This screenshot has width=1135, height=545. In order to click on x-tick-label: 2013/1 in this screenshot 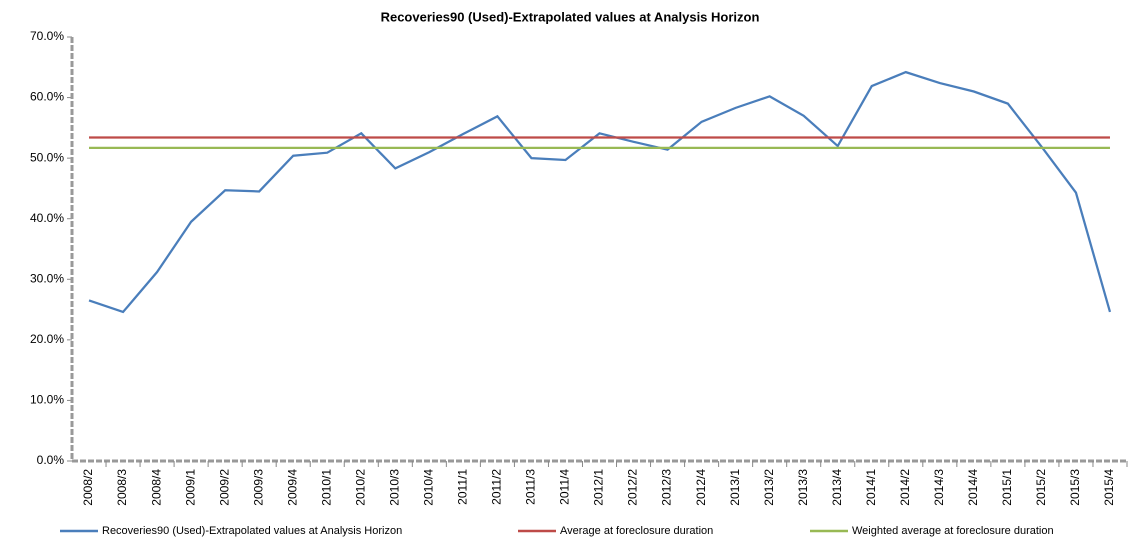, I will do `click(735, 487)`.